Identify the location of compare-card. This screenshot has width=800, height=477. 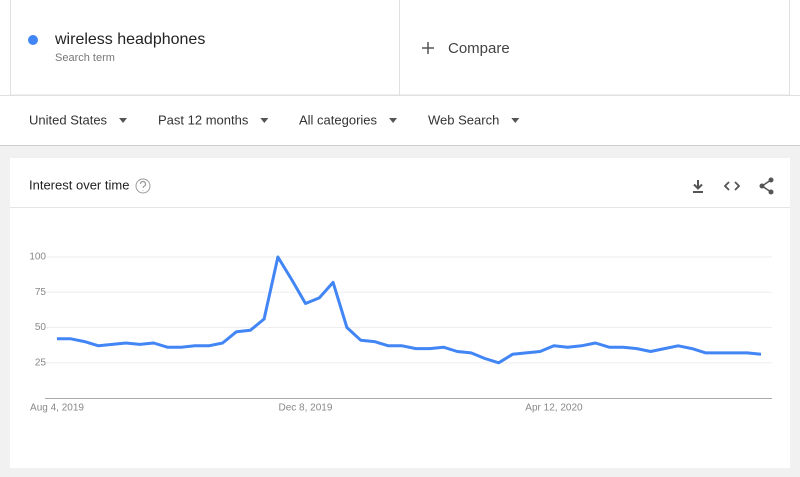
(594, 48).